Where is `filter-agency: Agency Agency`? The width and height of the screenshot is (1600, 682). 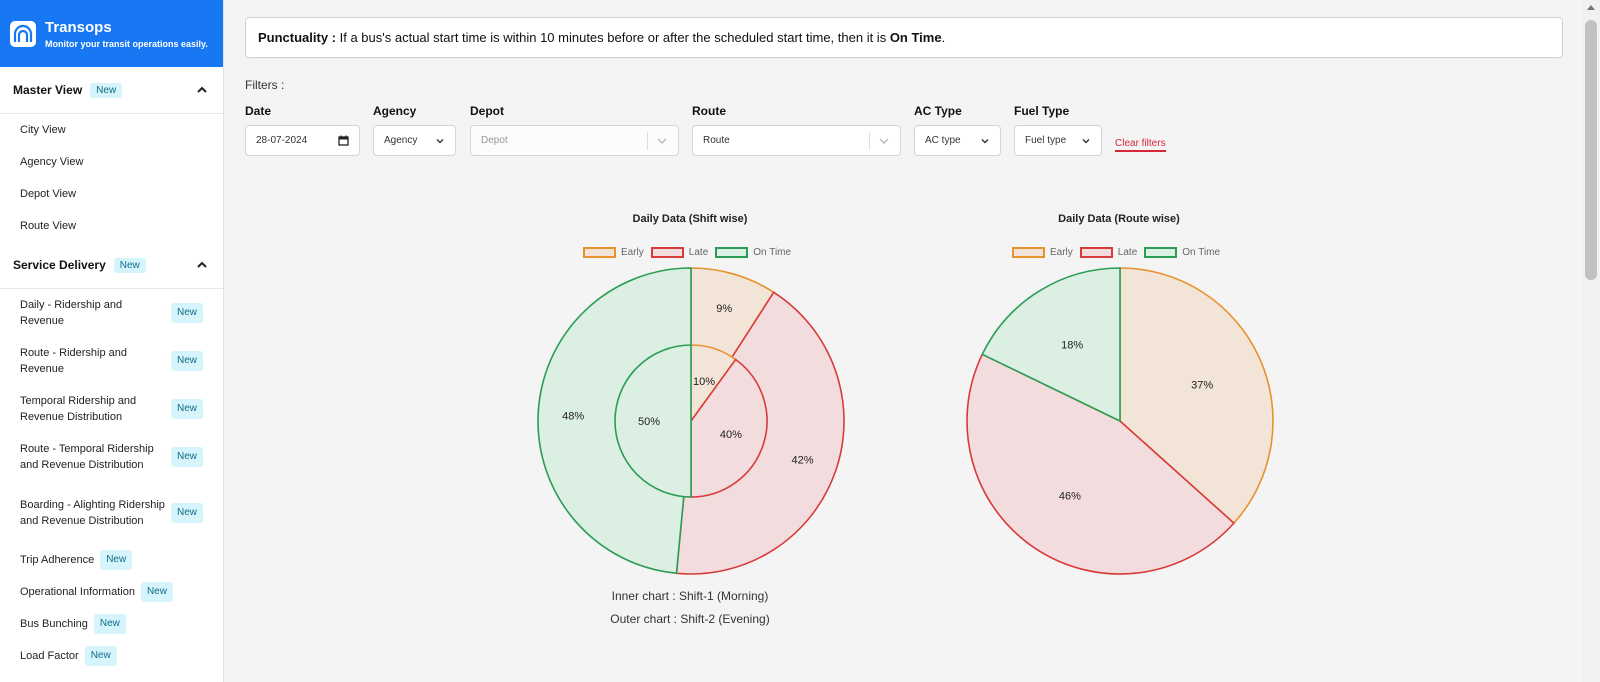
filter-agency: Agency Agency is located at coordinates (414, 130).